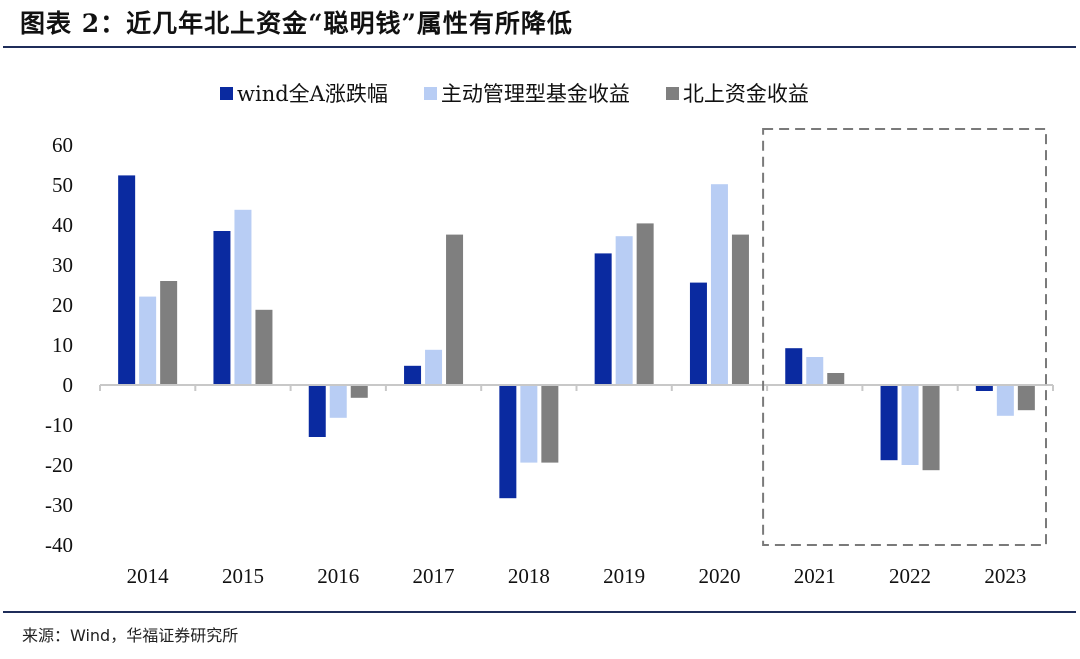 This screenshot has width=1080, height=659. Describe the element at coordinates (539, 612) in the screenshot. I see `footer-divider` at that location.